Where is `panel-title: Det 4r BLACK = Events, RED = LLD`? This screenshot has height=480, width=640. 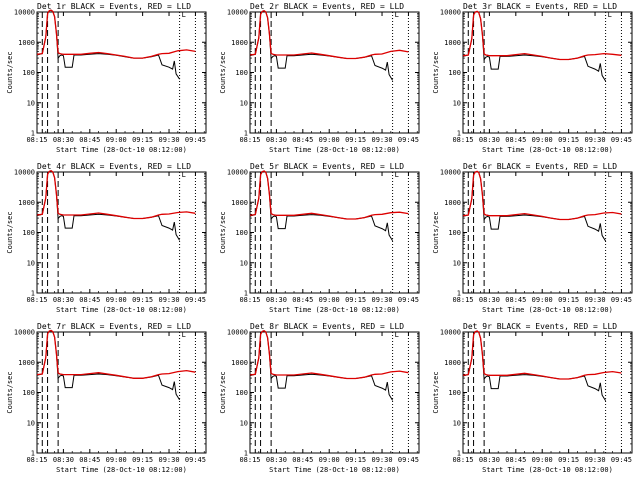 panel-title: Det 4r BLACK = Events, RED = LLD is located at coordinates (114, 166).